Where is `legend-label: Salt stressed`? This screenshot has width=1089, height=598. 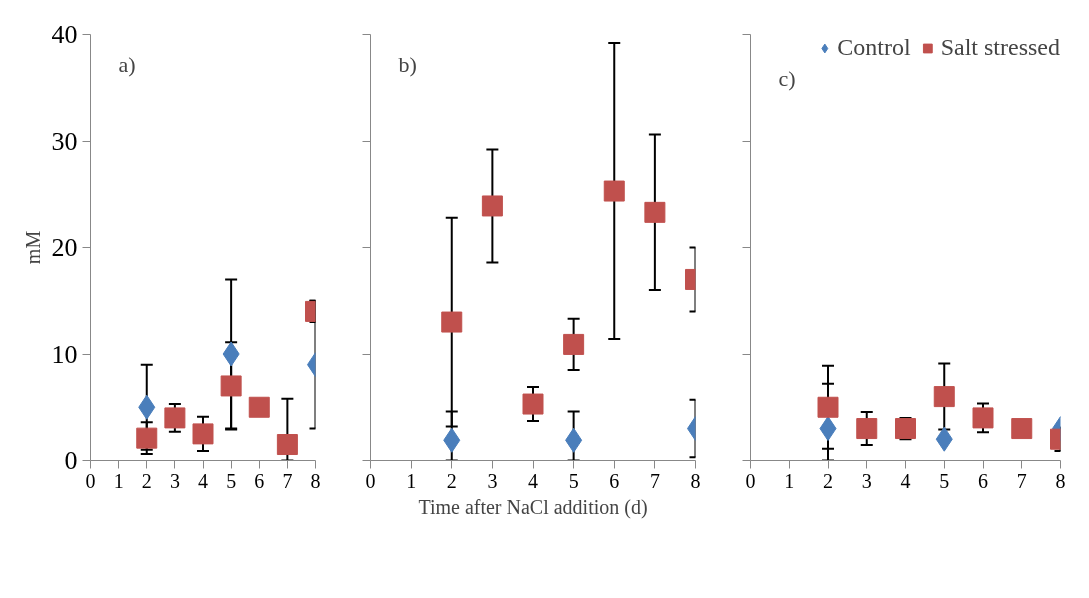 legend-label: Salt stressed is located at coordinates (1000, 47).